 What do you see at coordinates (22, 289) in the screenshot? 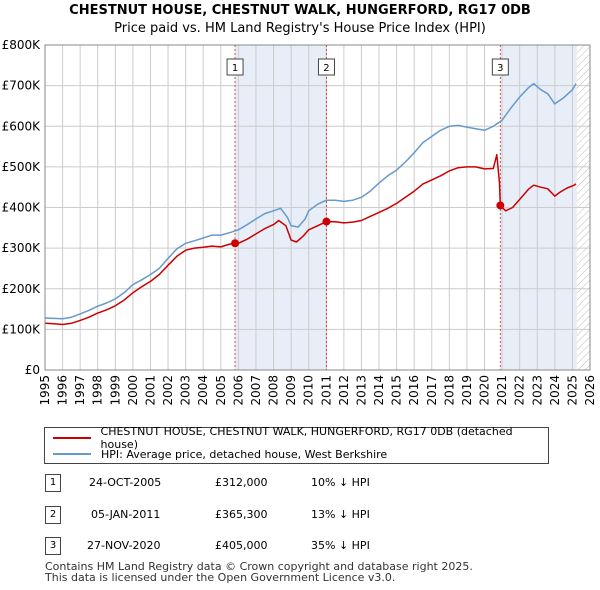
I see `y-tick-label: £200K` at bounding box center [22, 289].